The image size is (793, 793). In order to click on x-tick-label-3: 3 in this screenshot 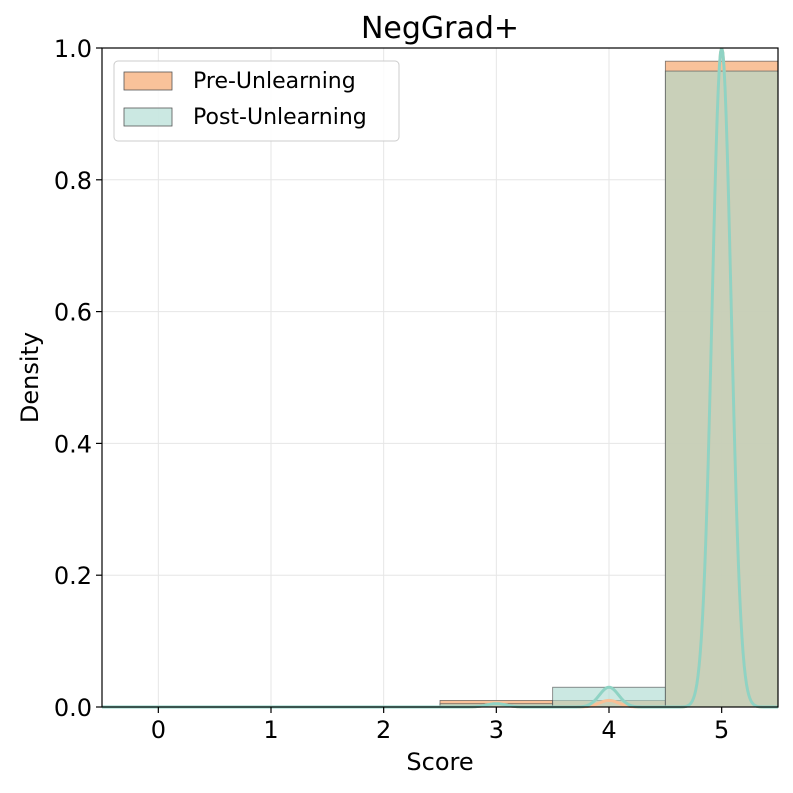, I will do `click(496, 730)`.